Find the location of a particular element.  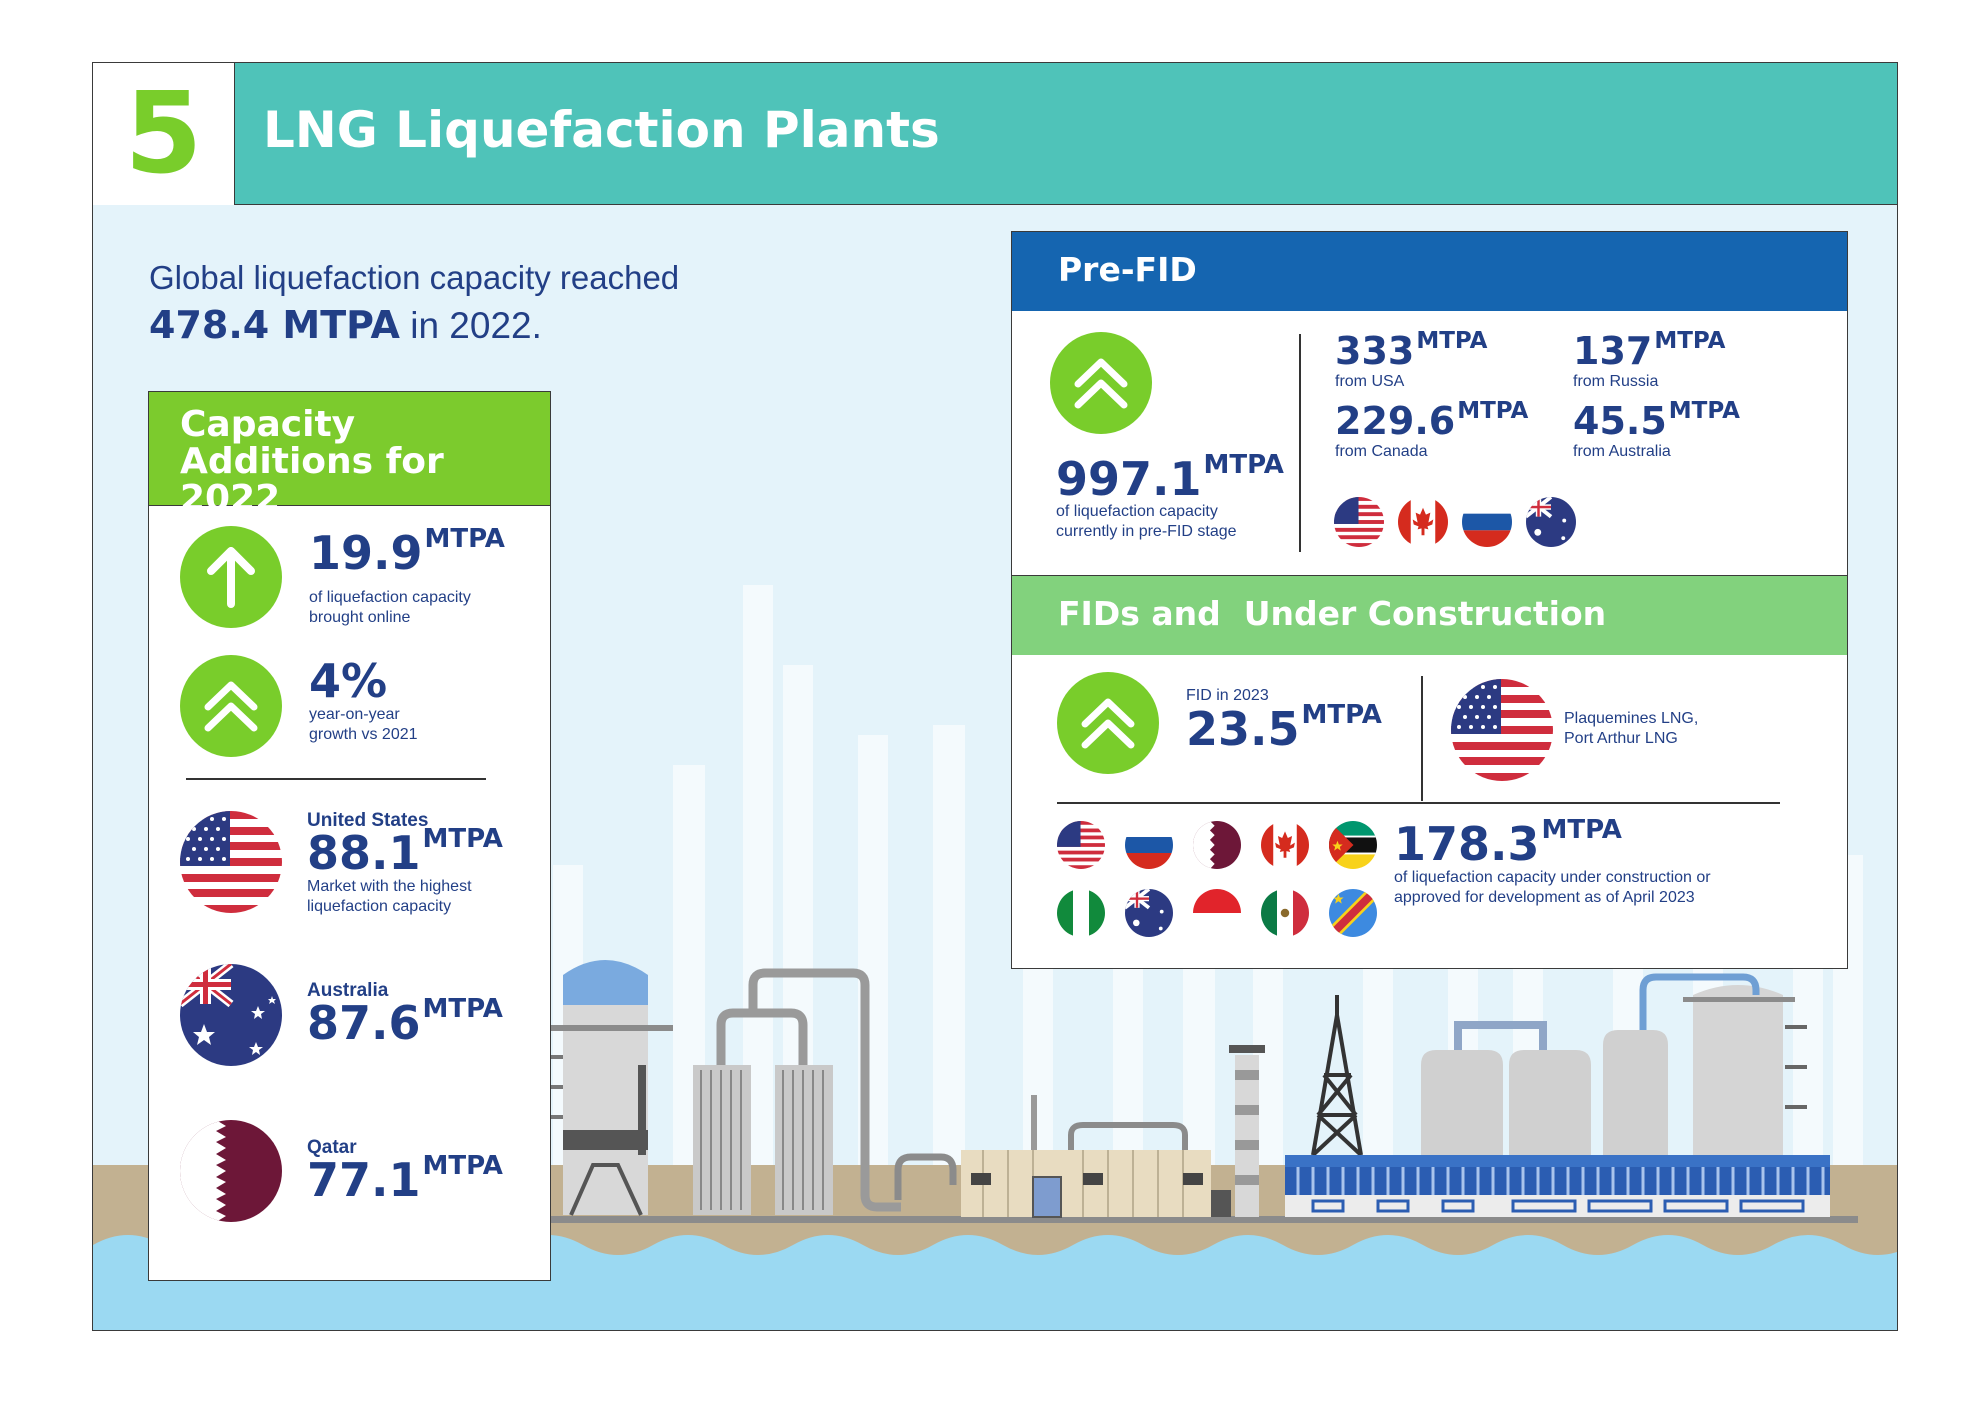

section-number: 5 is located at coordinates (163, 134).